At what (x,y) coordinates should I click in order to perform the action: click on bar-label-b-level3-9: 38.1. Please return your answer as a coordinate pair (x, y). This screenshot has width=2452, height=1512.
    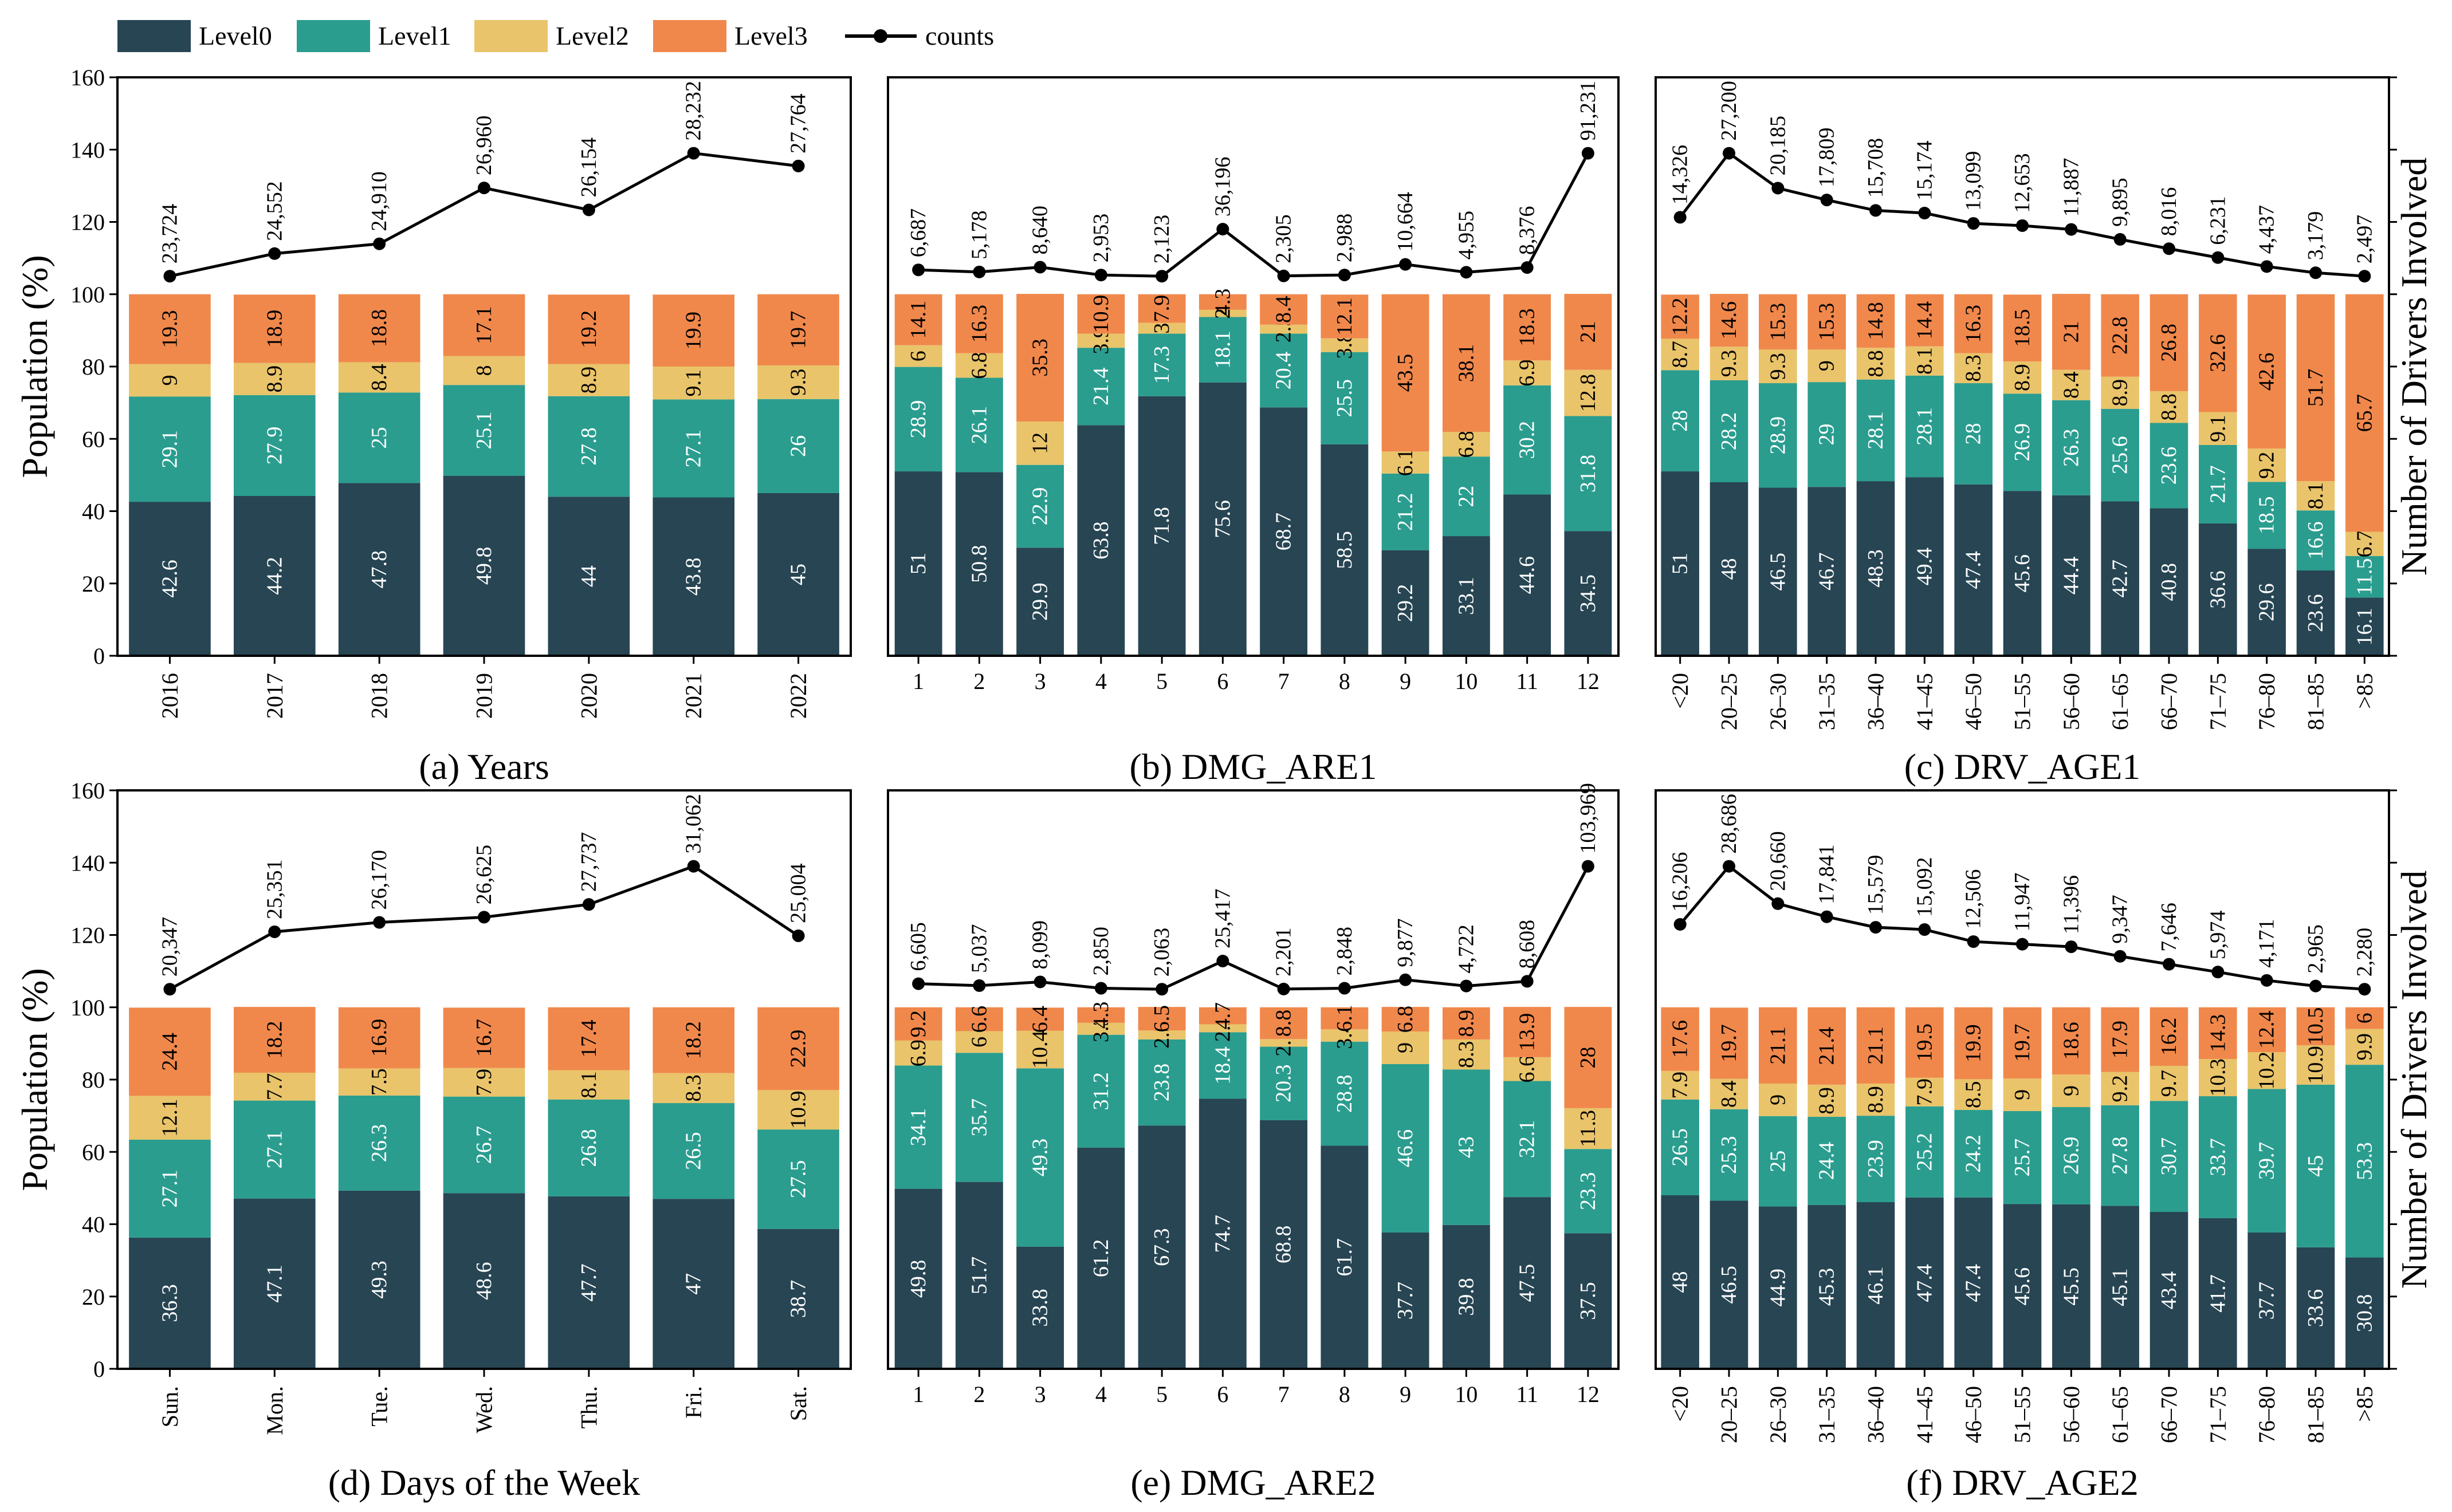
    Looking at the image, I should click on (1466, 363).